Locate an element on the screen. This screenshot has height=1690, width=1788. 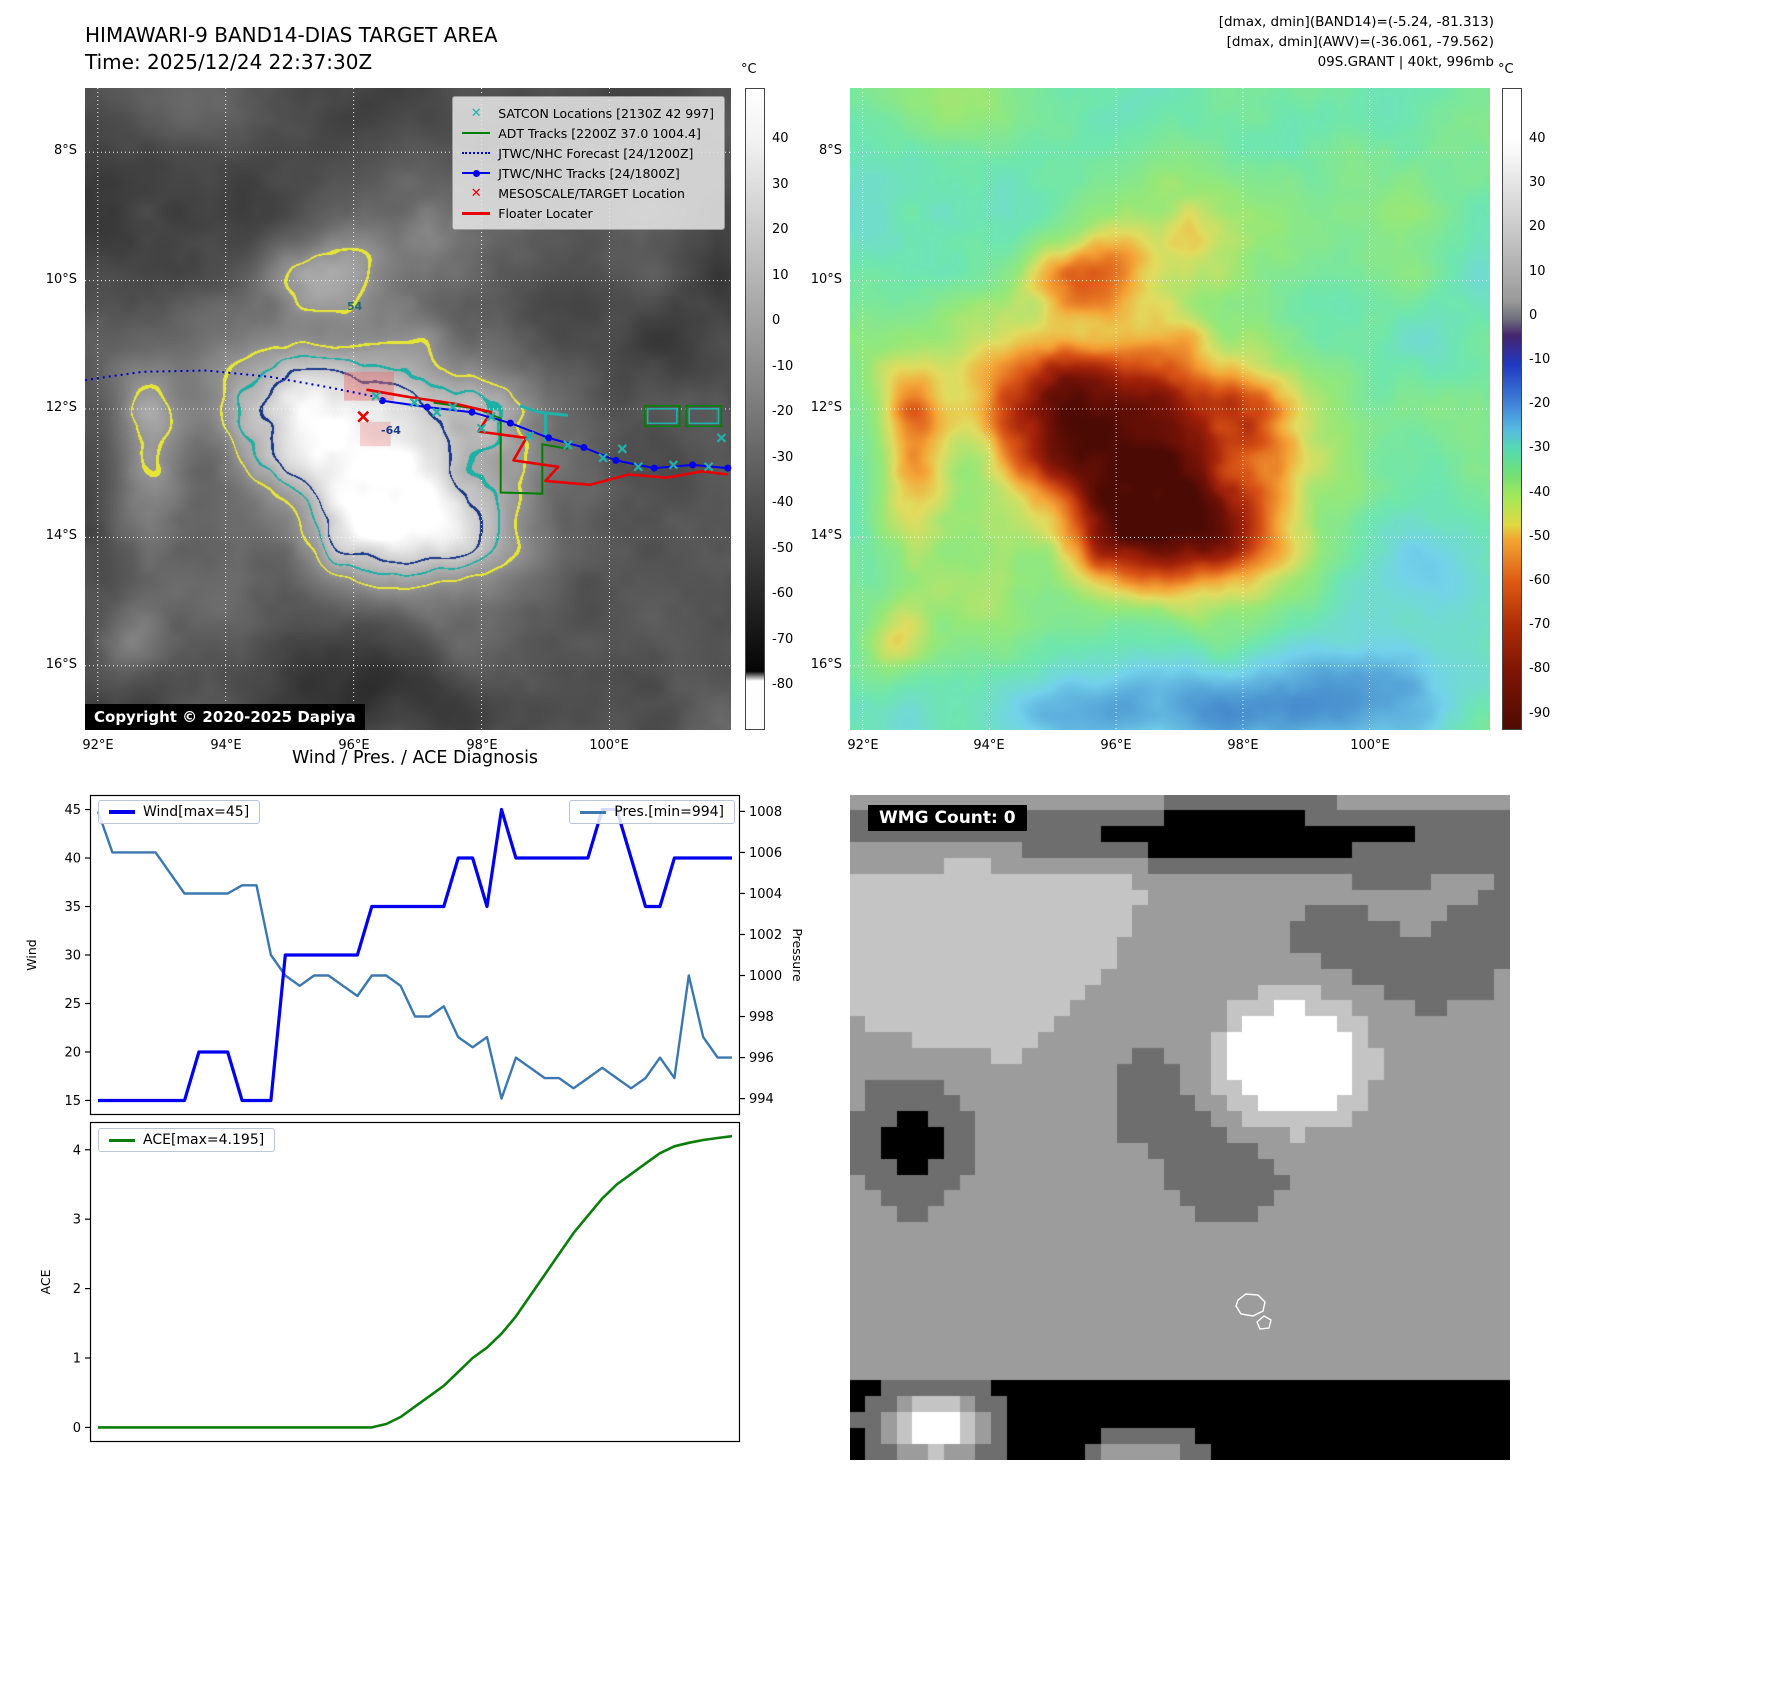
wind-legend: Wind[max=45] is located at coordinates (179, 812).